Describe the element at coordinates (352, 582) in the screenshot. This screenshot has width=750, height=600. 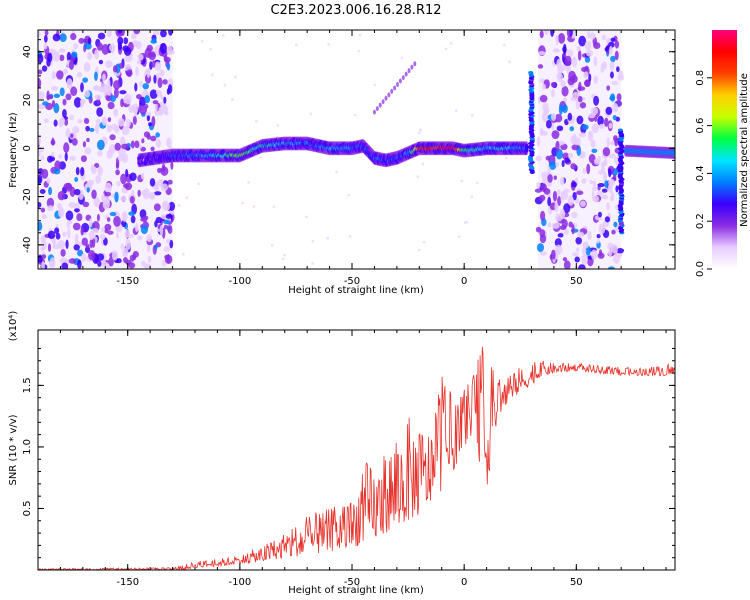
I see `snr-xtick-label: -50` at that location.